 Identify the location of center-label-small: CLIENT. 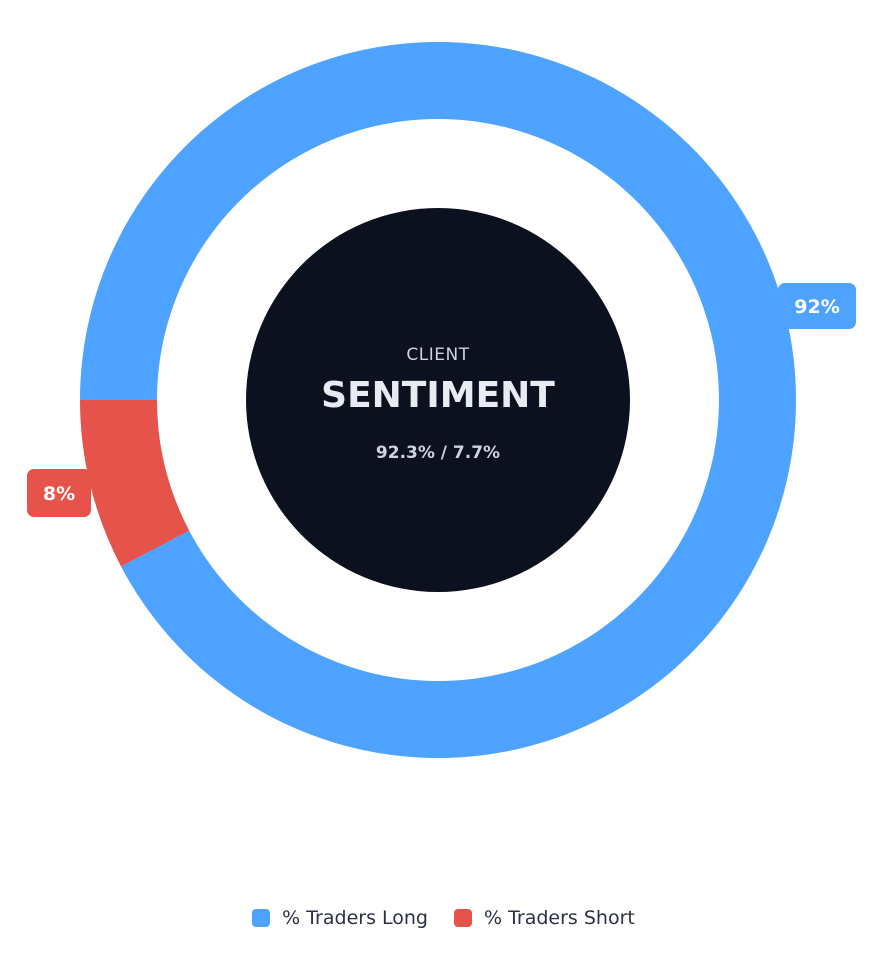
(437, 355).